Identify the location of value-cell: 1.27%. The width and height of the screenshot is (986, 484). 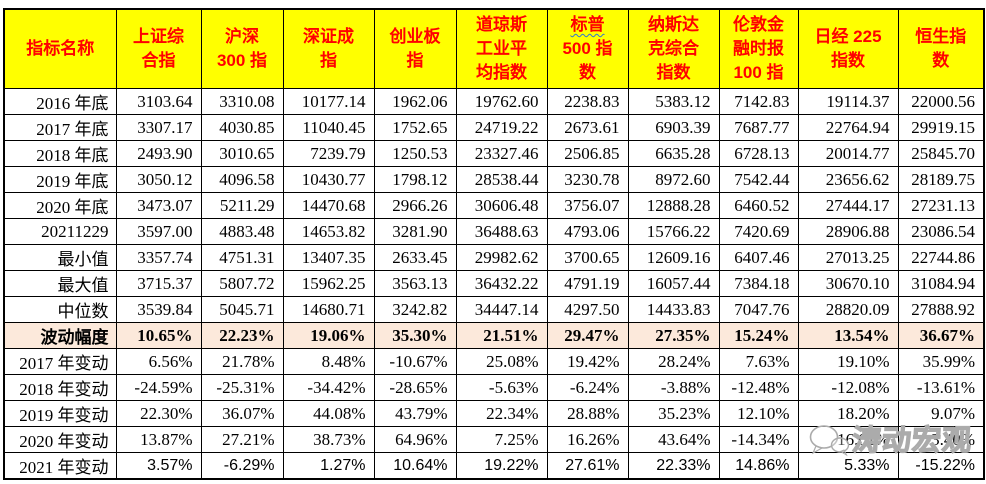
(328, 466).